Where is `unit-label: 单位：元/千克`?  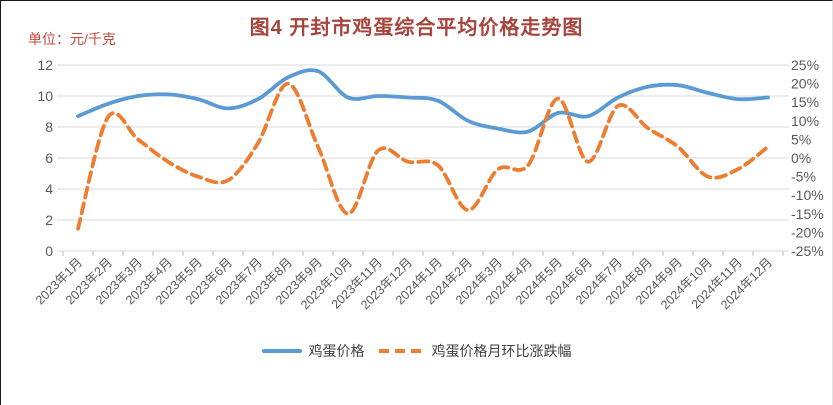
unit-label: 单位：元/千克 is located at coordinates (72, 39).